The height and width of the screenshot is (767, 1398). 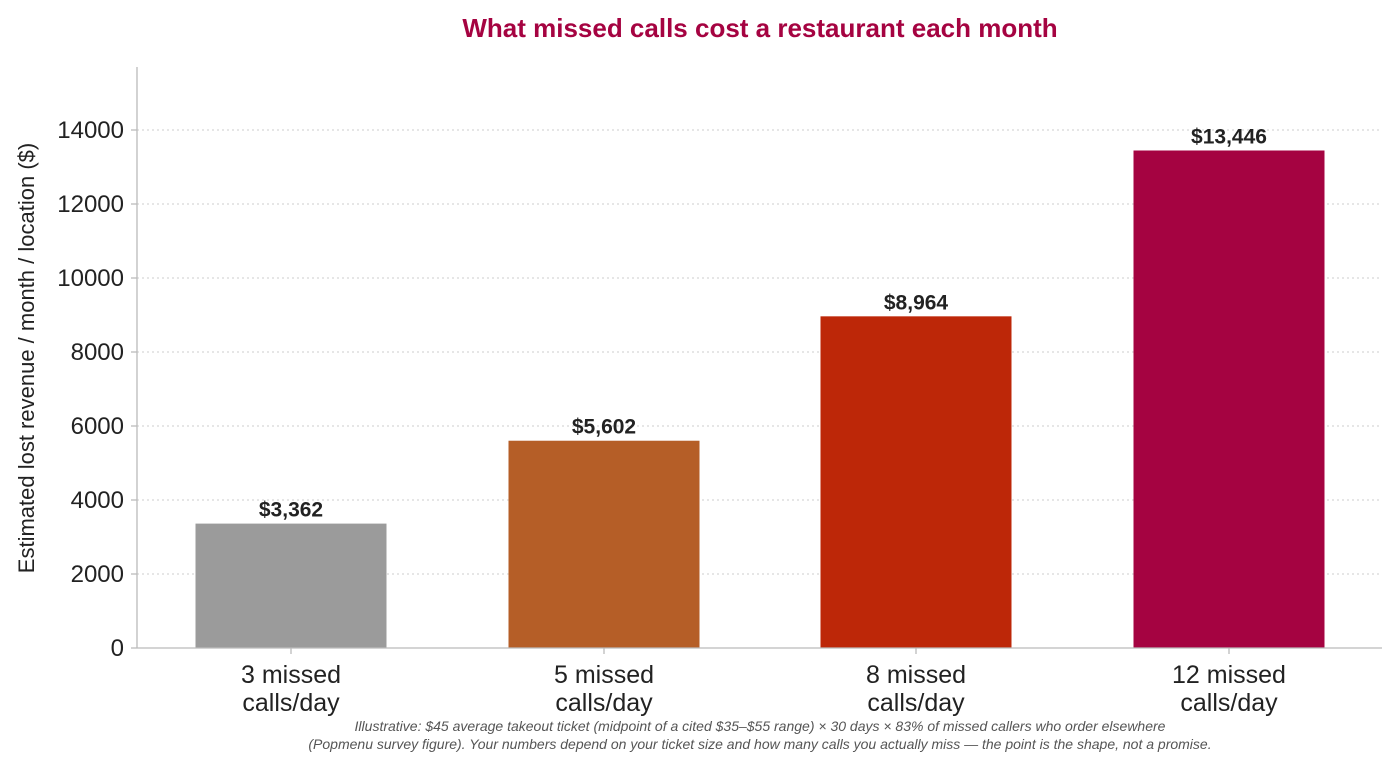 What do you see at coordinates (1229, 675) in the screenshot?
I see `x-tick-label-line: 12 missed` at bounding box center [1229, 675].